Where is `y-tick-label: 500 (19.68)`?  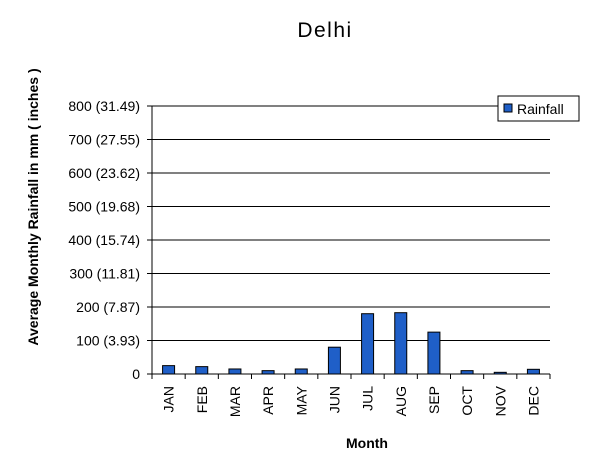
y-tick-label: 500 (19.68) is located at coordinates (104, 207).